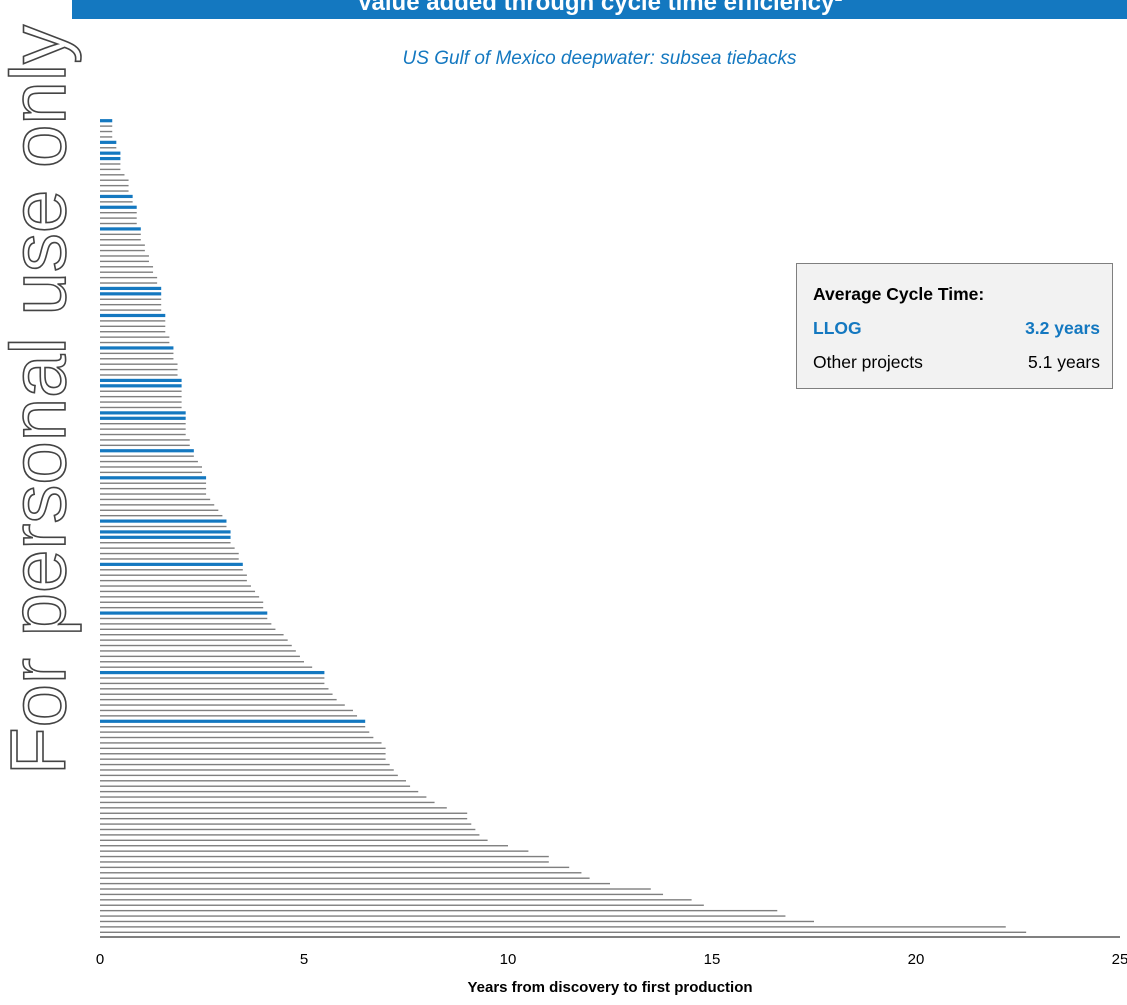  Describe the element at coordinates (837, 328) in the screenshot. I see `legend-llog-label: LLOG` at that location.